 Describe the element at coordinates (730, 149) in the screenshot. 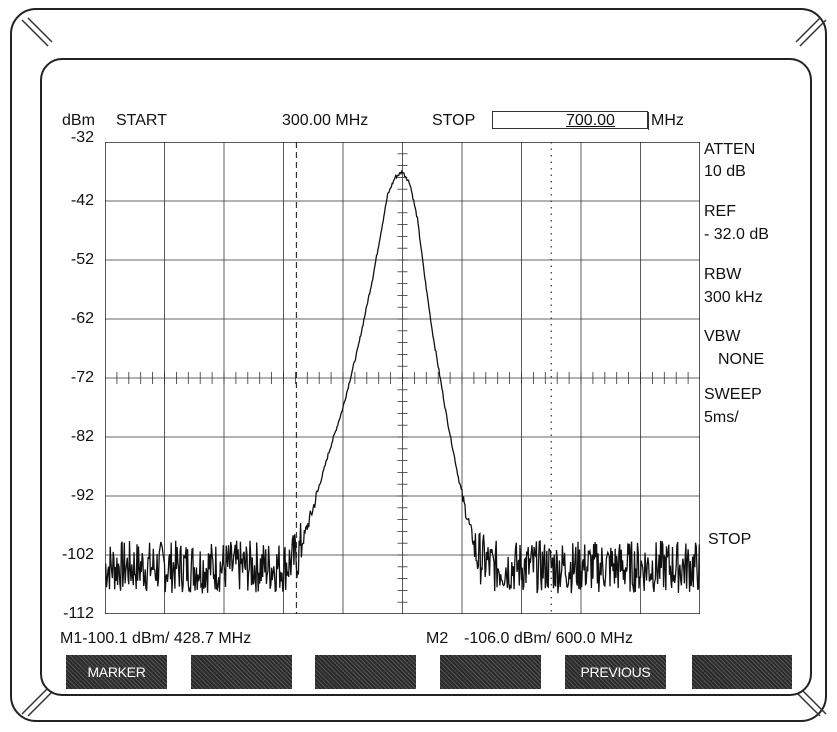

I see `atten-label: ATTEN` at that location.